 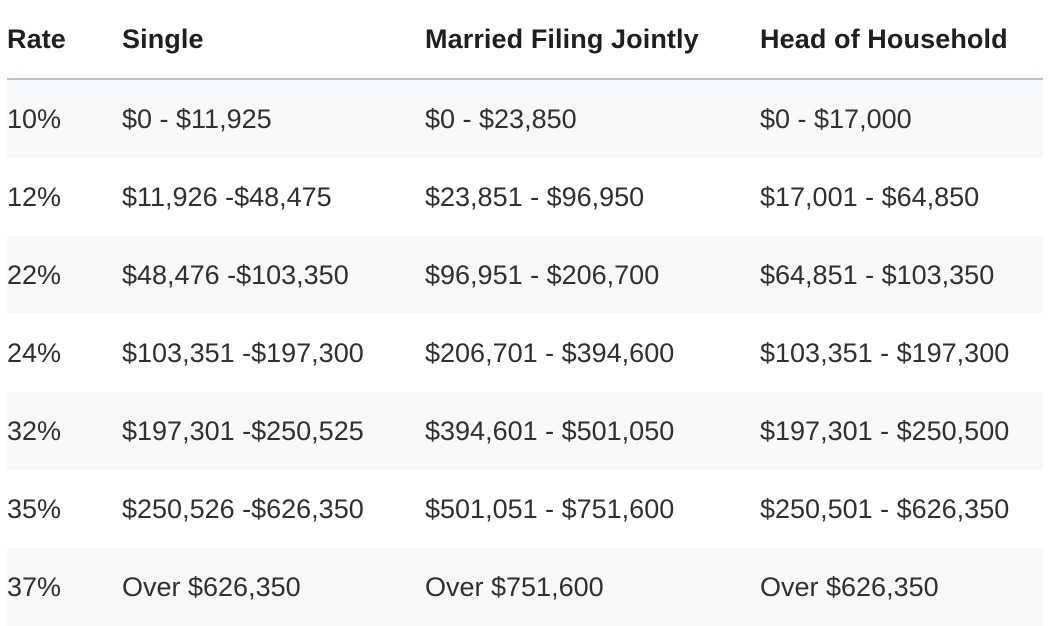 What do you see at coordinates (901, 275) in the screenshot?
I see `cell-head-of-household: $64,851 - $103,350` at bounding box center [901, 275].